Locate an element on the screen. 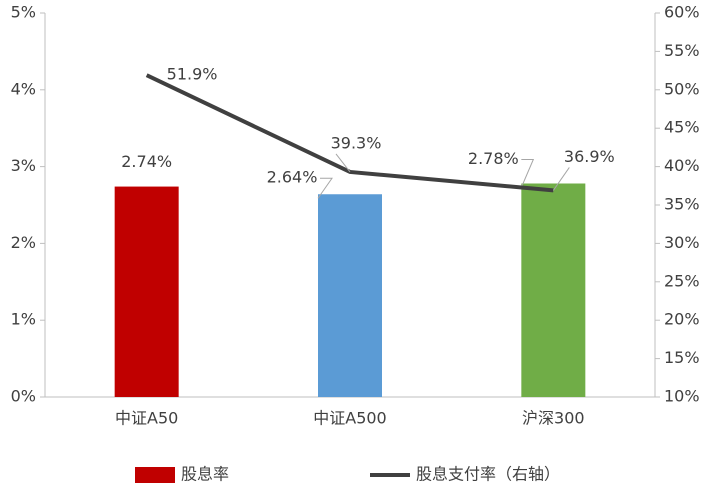 This screenshot has height=497, width=713. y2-tick-label: 45% is located at coordinates (682, 127).